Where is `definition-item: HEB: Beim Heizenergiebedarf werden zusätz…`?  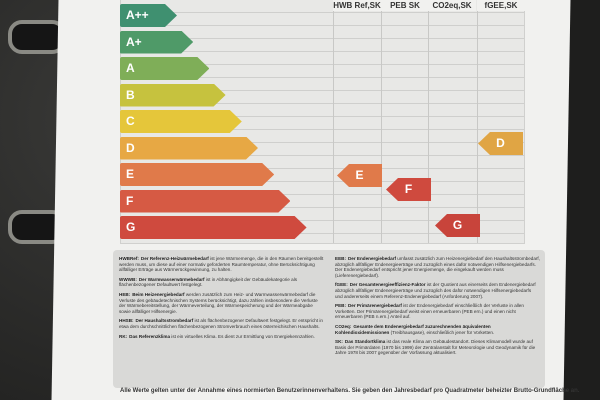 definition-item: HEB: Beim Heizenergiebedarf werden zusätz… is located at coordinates (221, 303).